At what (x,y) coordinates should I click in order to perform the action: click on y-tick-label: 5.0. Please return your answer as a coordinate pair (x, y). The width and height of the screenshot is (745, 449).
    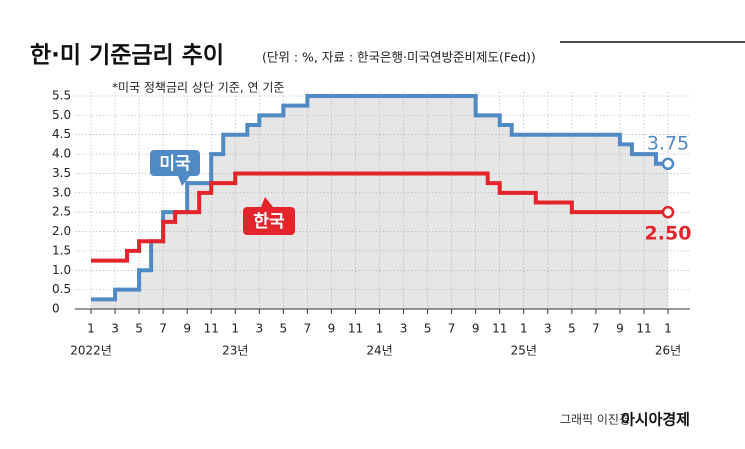
    Looking at the image, I should click on (61, 115).